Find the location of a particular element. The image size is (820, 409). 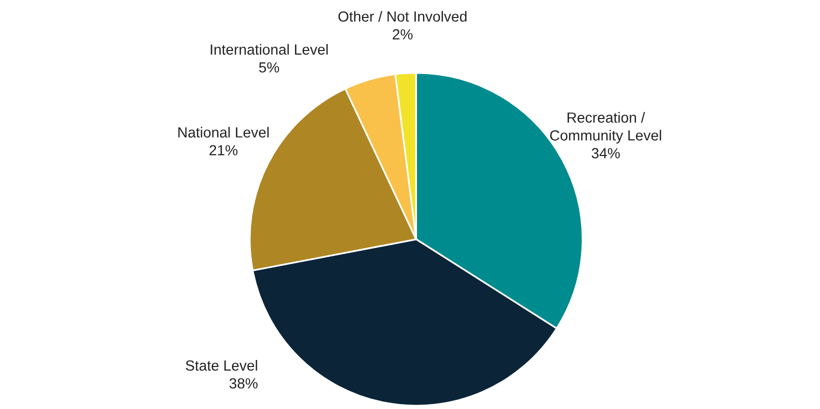

slice-label: State Level is located at coordinates (222, 365).